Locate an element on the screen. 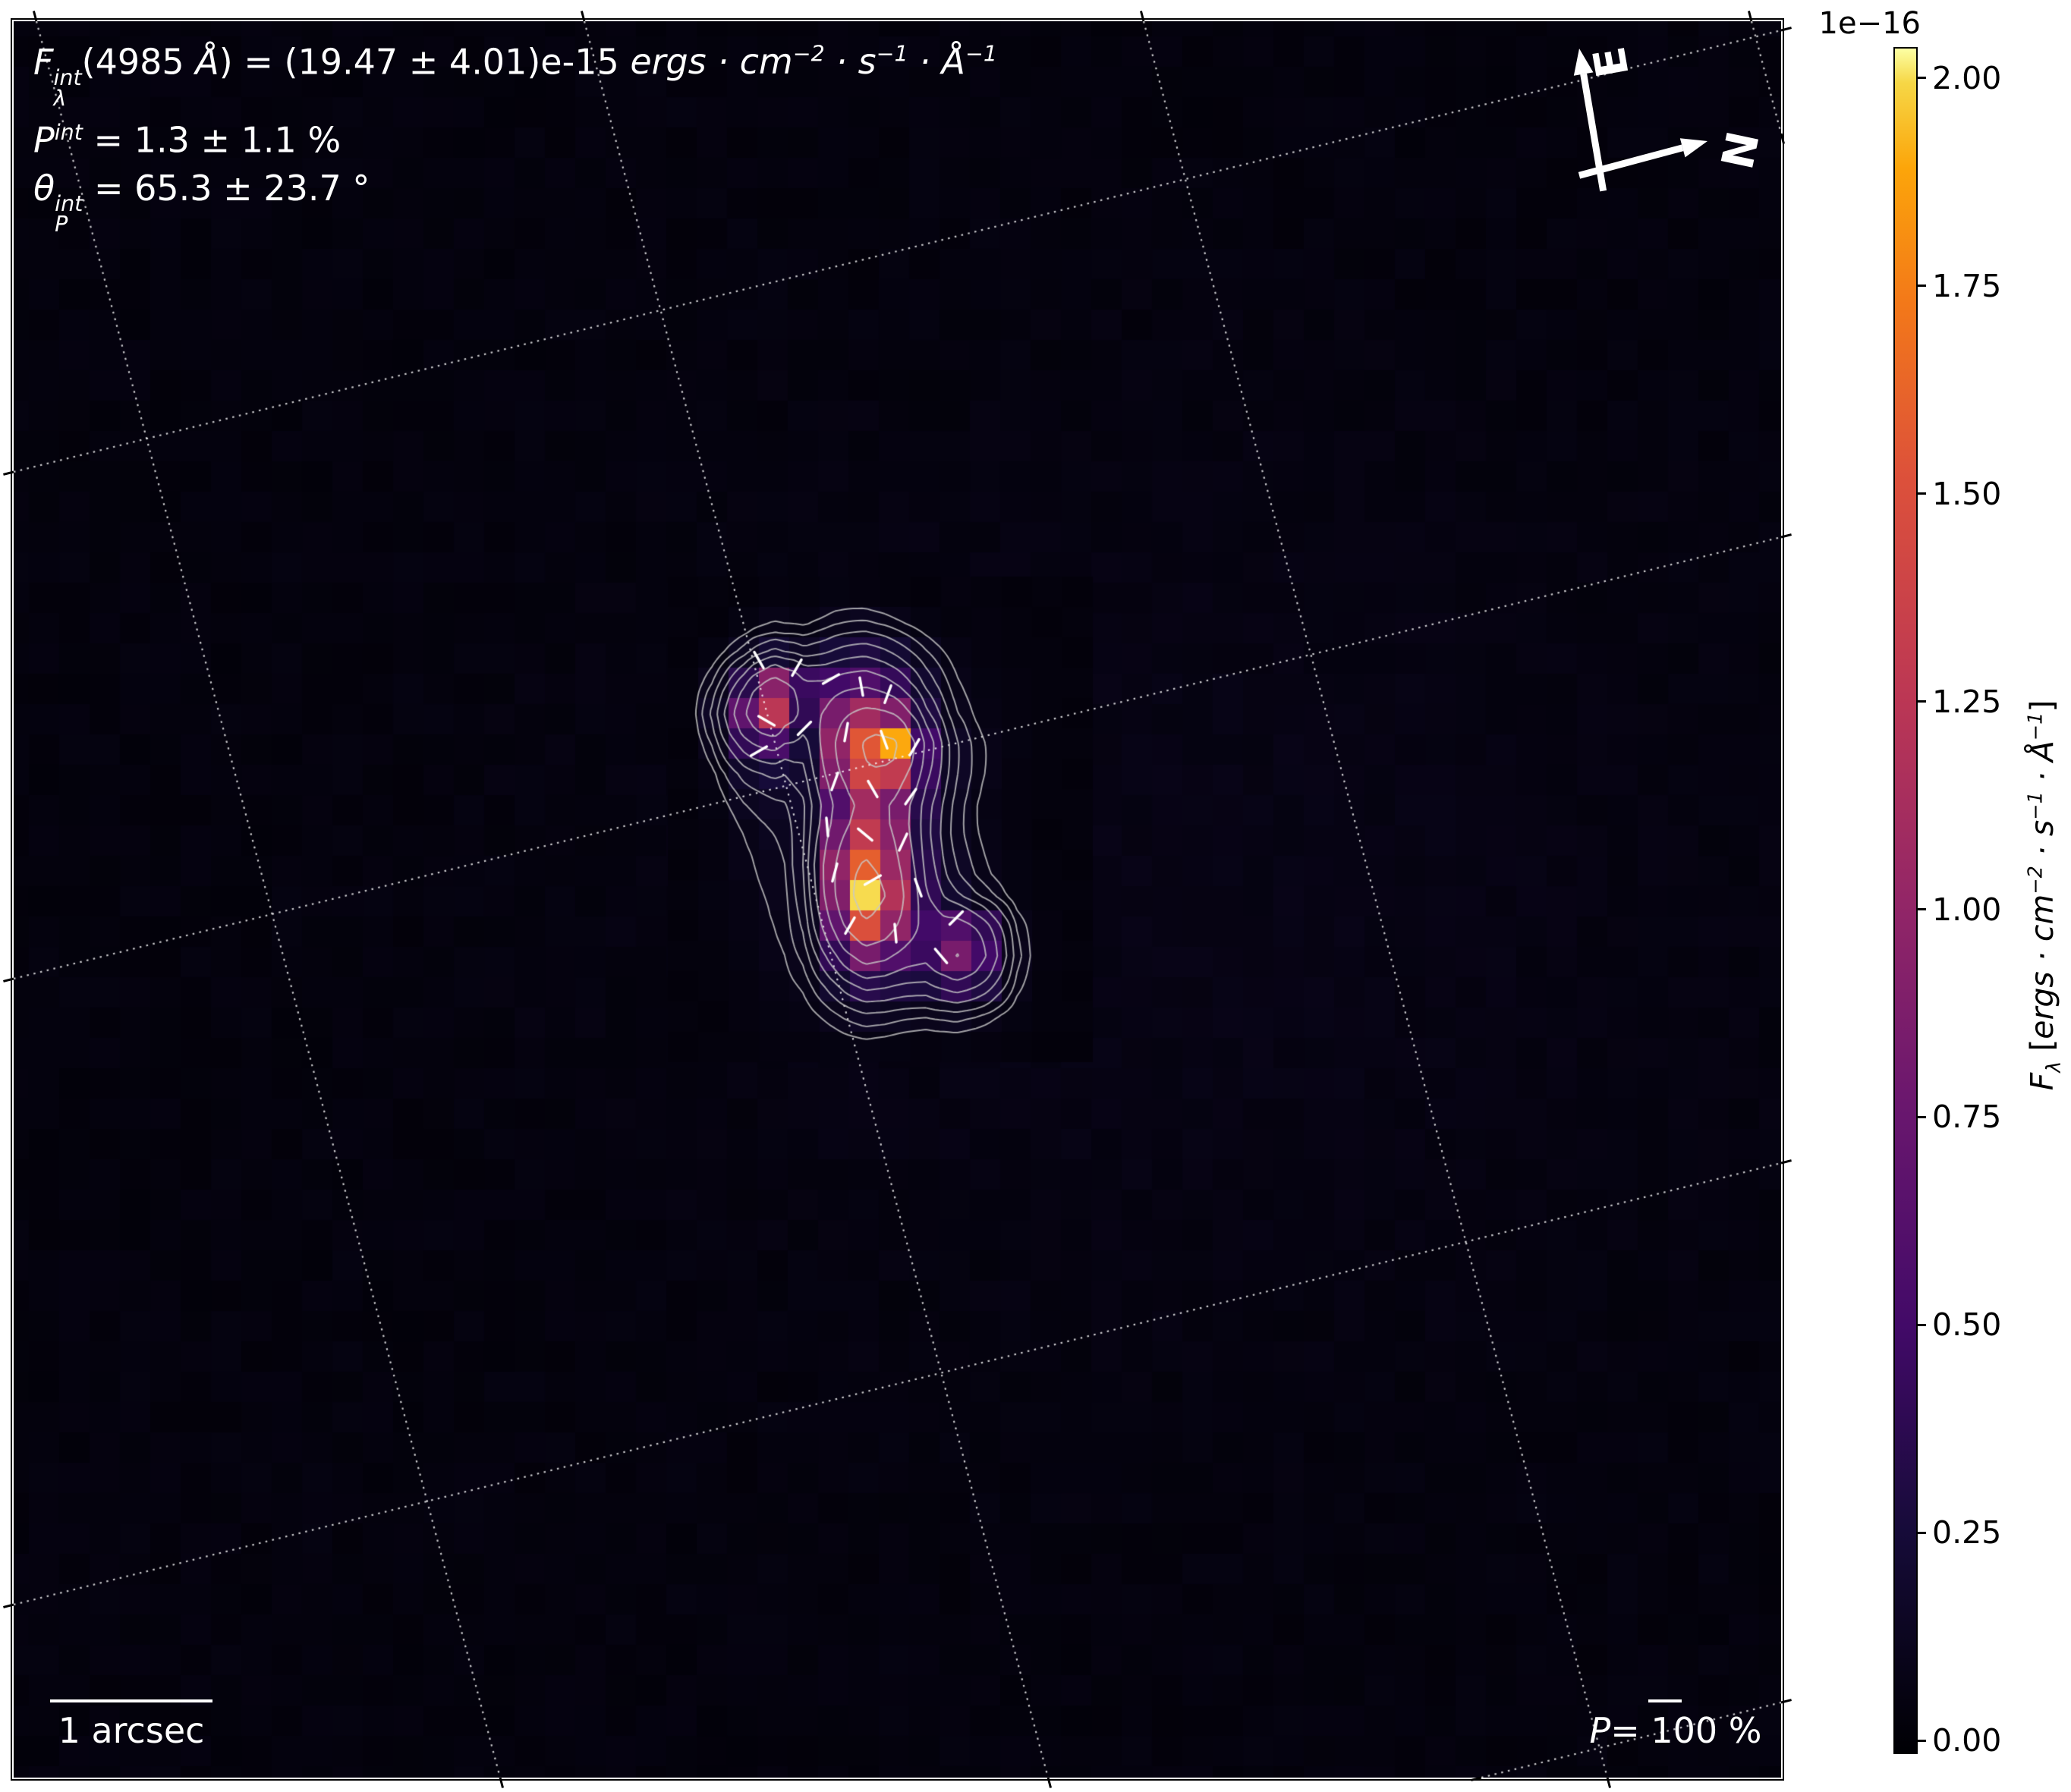 Image resolution: width=2071 pixels, height=1792 pixels. colorbar-tick-label: 0.50 is located at coordinates (1967, 1325).